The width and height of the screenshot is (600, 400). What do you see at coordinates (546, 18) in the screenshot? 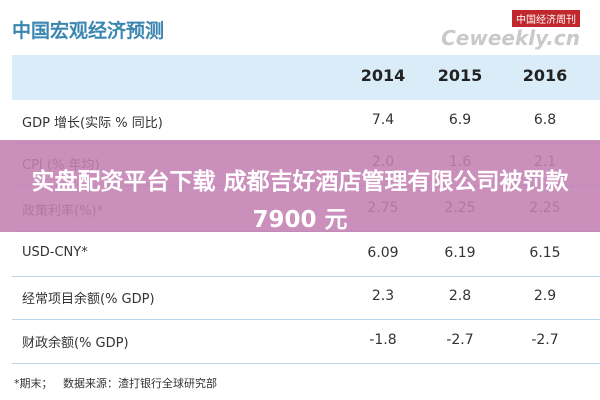
I see `watermark-brand: 中国经济周刊` at bounding box center [546, 18].